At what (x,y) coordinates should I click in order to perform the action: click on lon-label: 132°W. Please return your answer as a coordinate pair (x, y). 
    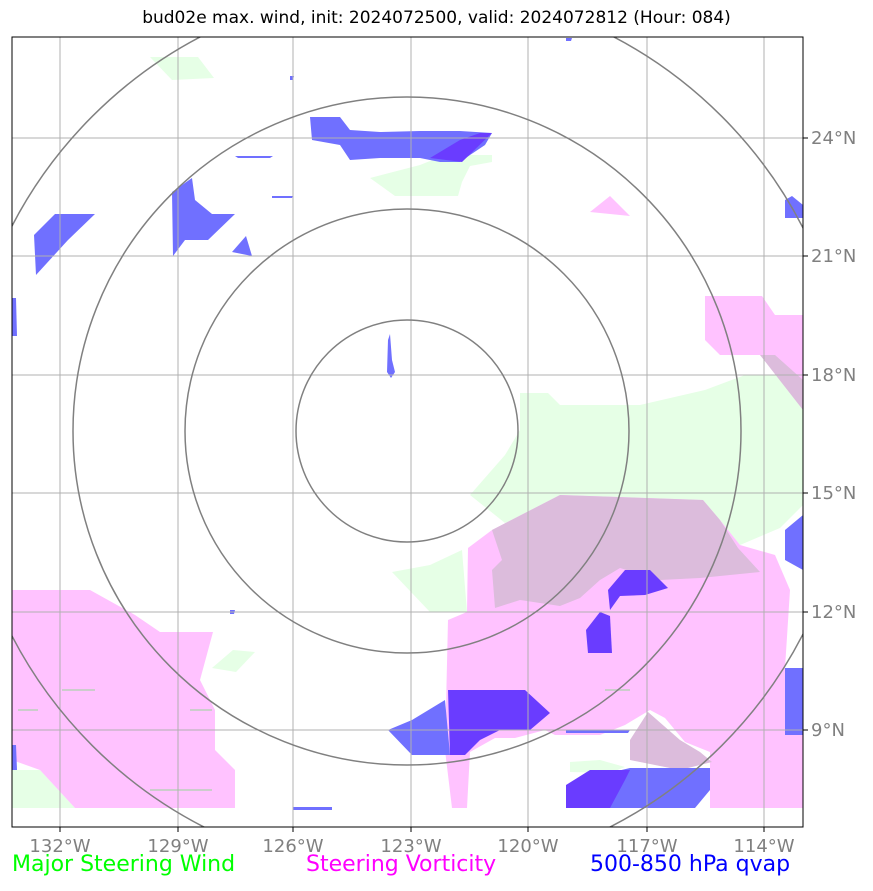
    Looking at the image, I should click on (59, 846).